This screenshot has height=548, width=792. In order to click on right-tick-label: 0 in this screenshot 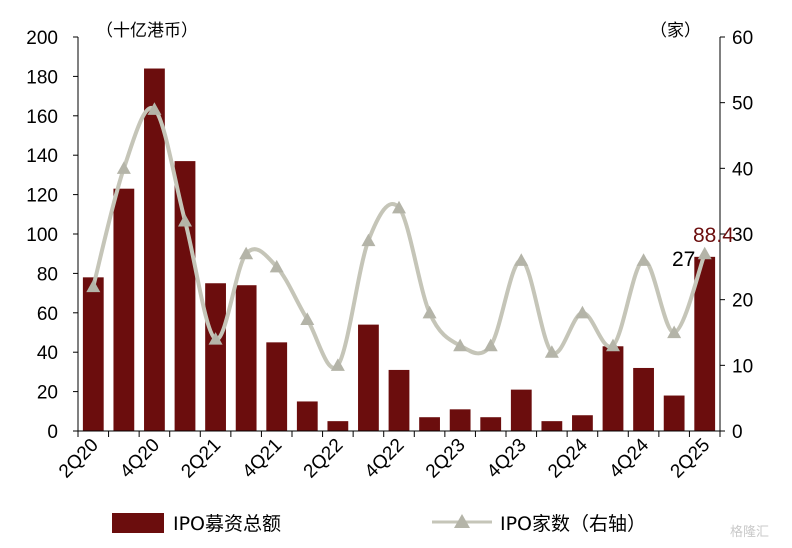, I will do `click(737, 432)`.